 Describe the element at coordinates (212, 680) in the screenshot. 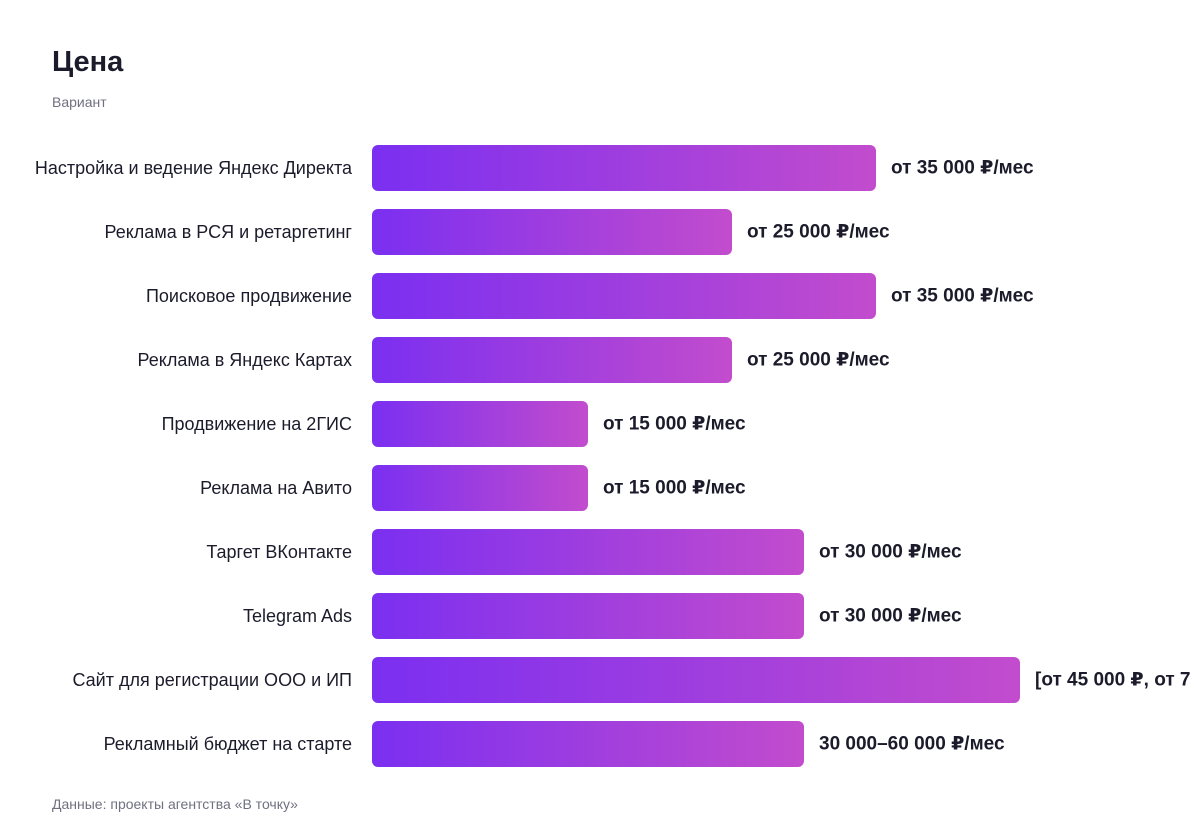

I see `category-label: Сайт для регистрации ООО и ИП` at that location.